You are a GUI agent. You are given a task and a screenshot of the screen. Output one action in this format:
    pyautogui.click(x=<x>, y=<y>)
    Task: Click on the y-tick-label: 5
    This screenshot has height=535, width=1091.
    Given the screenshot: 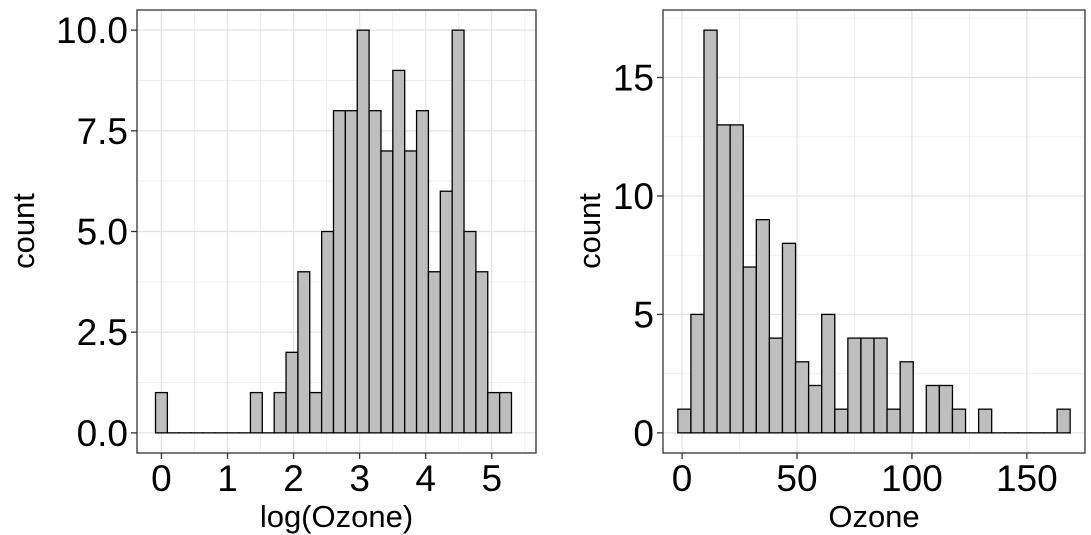 What is the action you would take?
    pyautogui.click(x=643, y=314)
    